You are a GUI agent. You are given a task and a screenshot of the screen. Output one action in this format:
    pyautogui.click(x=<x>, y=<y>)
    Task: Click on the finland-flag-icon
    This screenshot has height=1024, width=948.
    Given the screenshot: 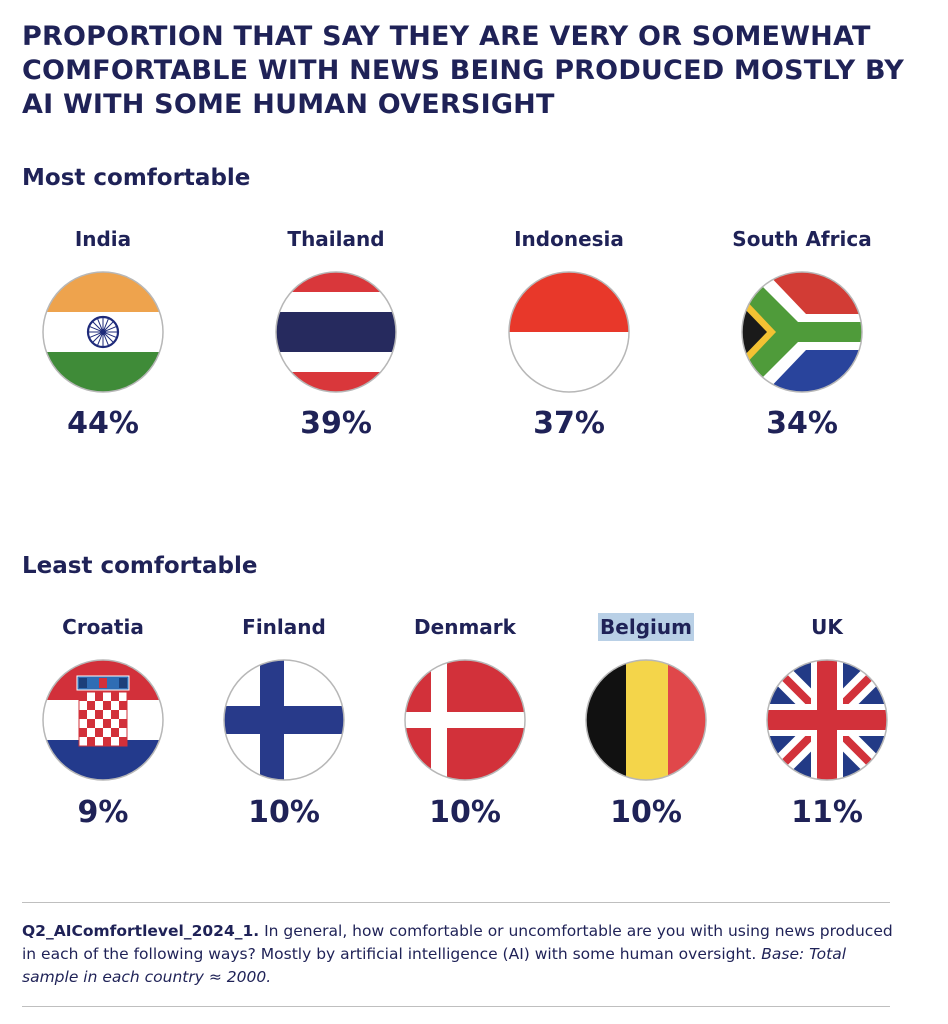 What is the action you would take?
    pyautogui.click(x=284, y=720)
    